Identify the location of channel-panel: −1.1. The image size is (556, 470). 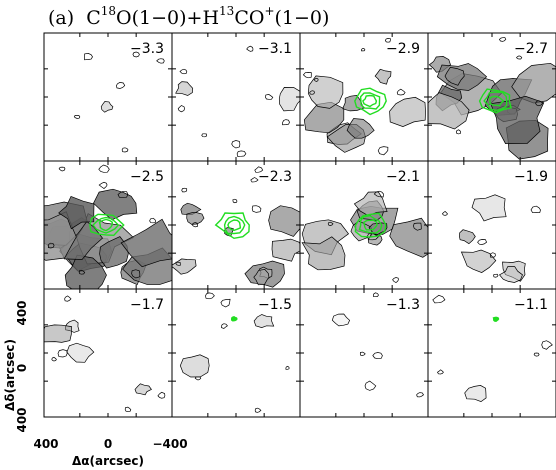
(491, 353).